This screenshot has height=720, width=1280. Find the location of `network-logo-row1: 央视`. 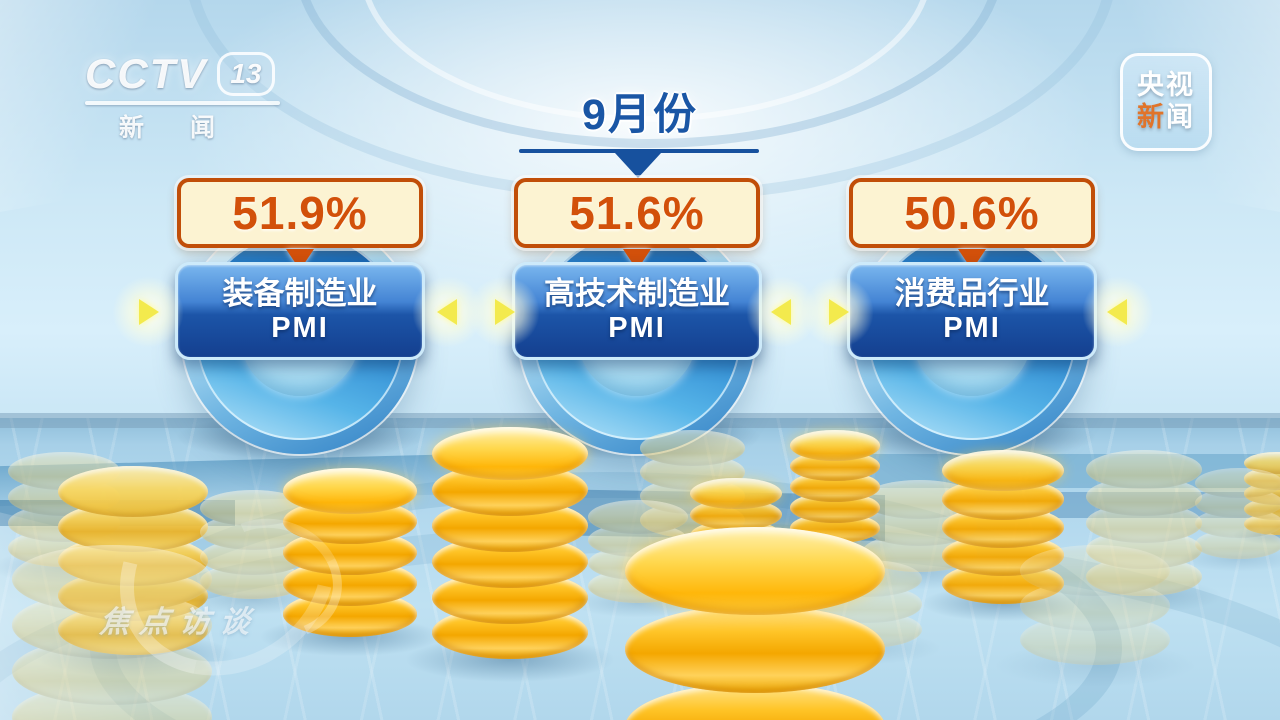

network-logo-row1: 央视 is located at coordinates (1166, 85).